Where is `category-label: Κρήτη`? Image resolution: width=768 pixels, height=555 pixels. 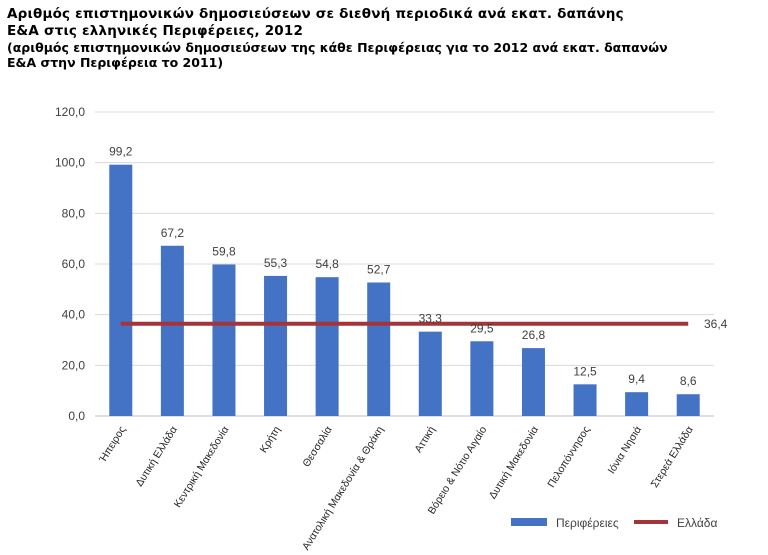
category-label: Κρήτη is located at coordinates (271, 439).